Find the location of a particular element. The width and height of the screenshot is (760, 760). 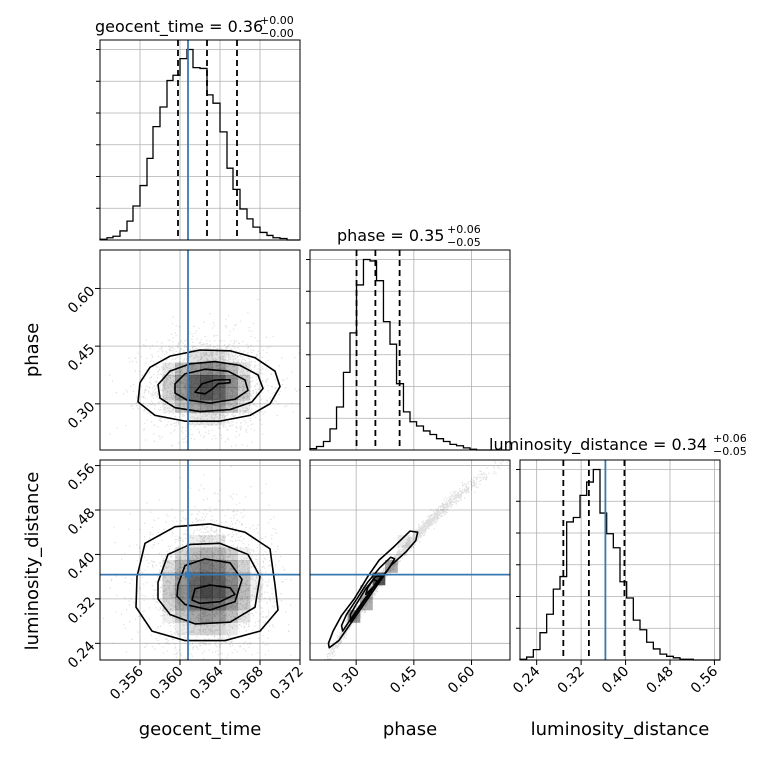

y-tick-label-phase: 0.45 is located at coordinates (81, 357).